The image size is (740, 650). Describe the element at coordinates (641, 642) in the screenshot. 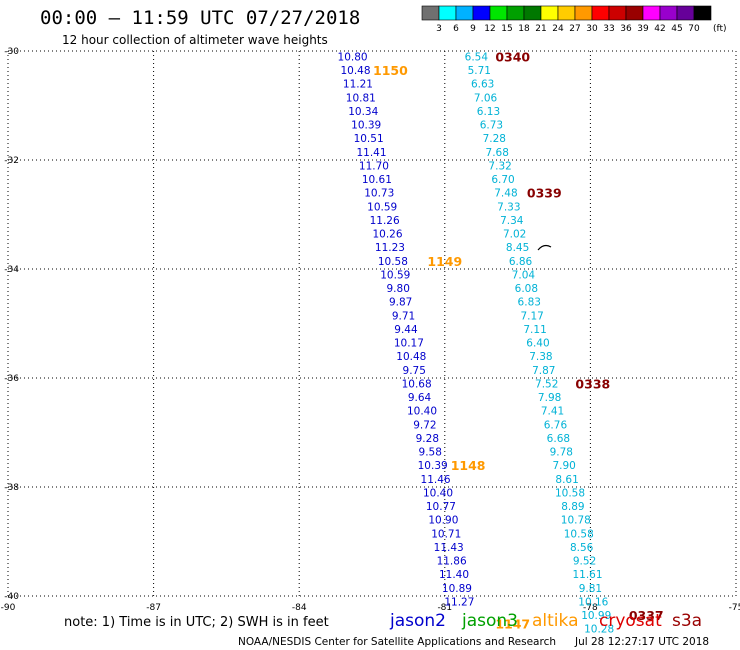

I see `generated-timestamp: Jul 28 12:27:17 UTC 2018` at that location.